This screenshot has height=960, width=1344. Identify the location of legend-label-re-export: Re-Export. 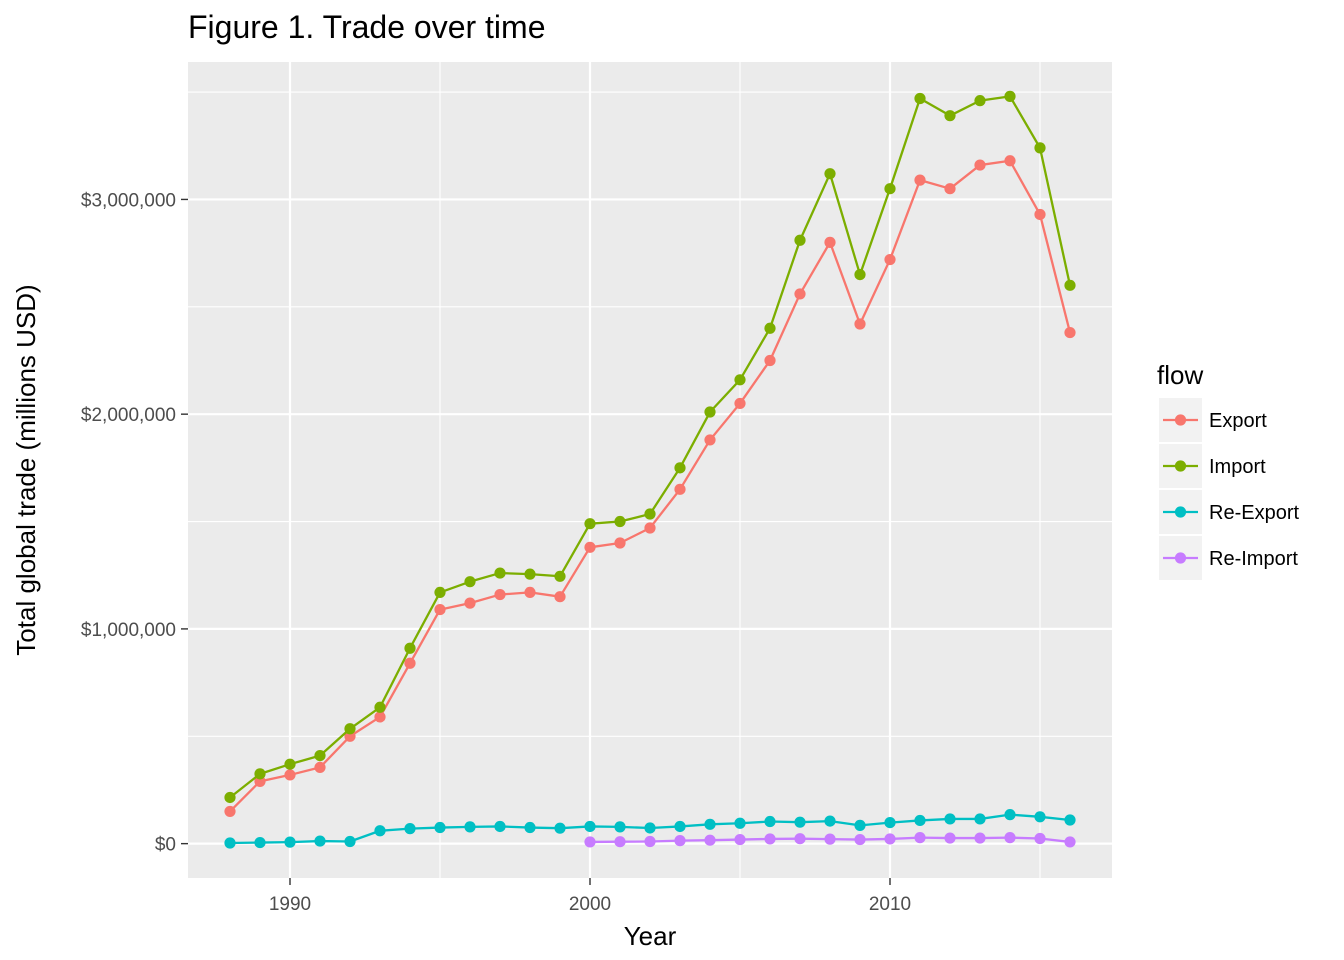
(1254, 513).